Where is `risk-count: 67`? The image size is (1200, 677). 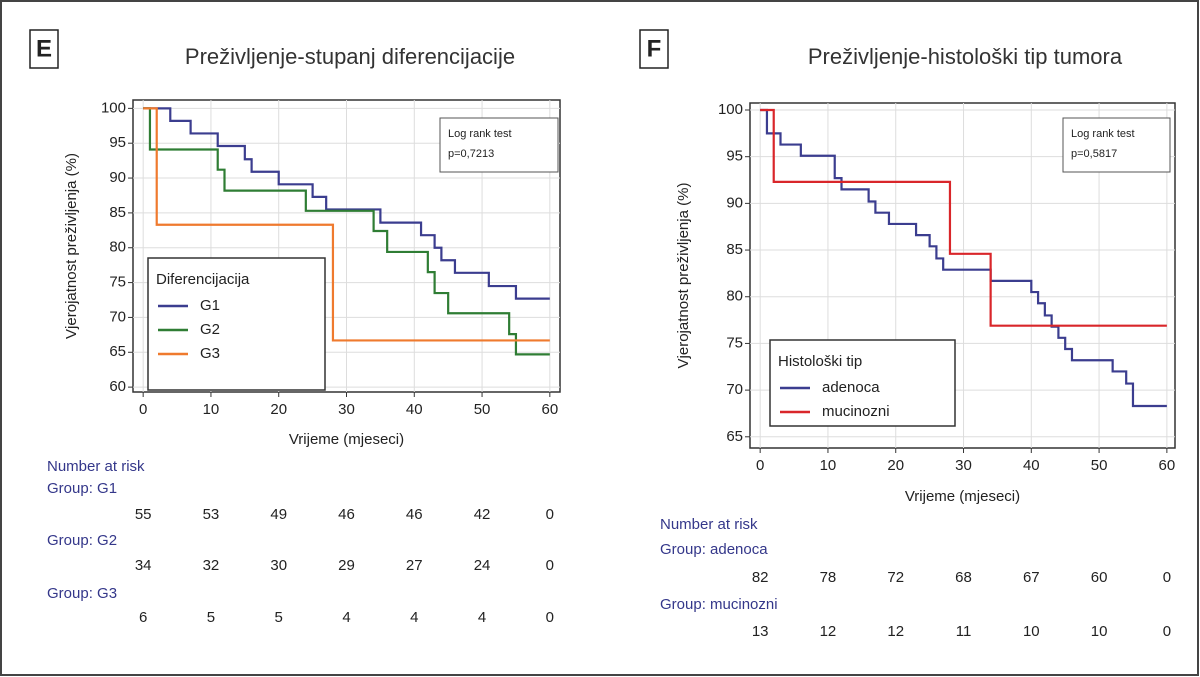
risk-count: 67 is located at coordinates (1031, 577).